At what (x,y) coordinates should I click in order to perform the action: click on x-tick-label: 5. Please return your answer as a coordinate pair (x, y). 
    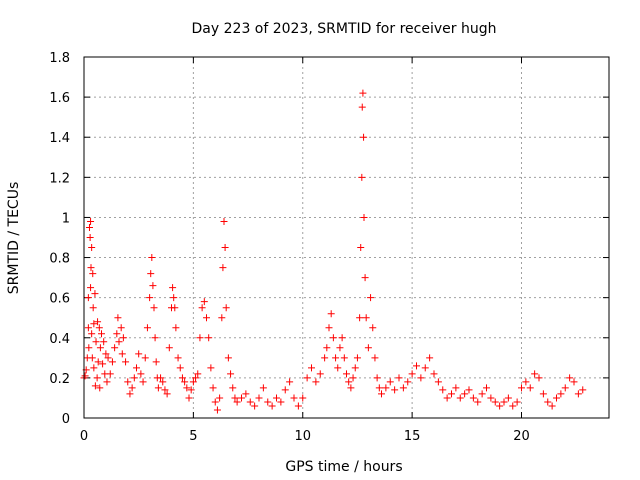
    Looking at the image, I should click on (193, 436).